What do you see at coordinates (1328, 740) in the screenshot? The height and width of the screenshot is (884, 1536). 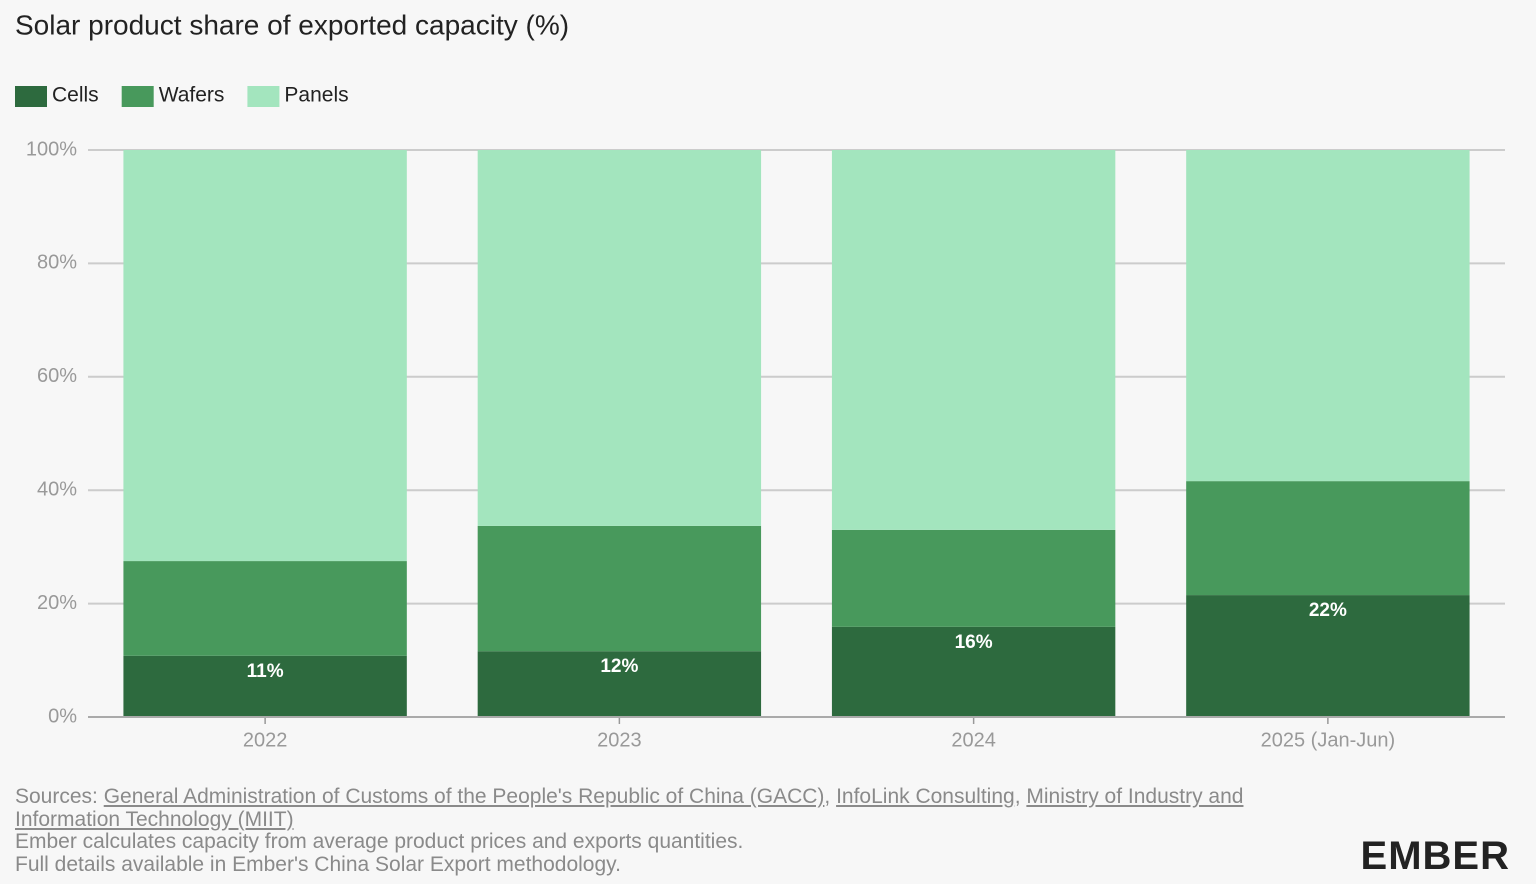 I see `x-tick-label: 2025 (Jan-Jun)` at bounding box center [1328, 740].